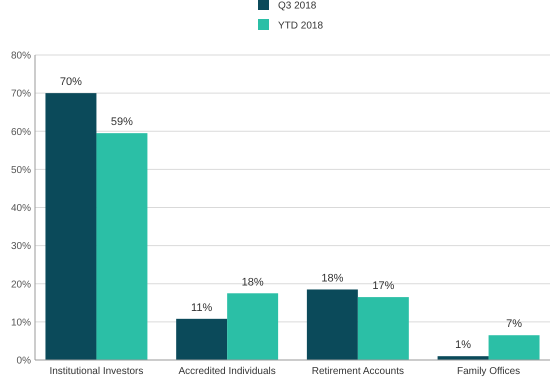  What do you see at coordinates (21, 208) in the screenshot?
I see `y-tick-label: 40%` at bounding box center [21, 208].